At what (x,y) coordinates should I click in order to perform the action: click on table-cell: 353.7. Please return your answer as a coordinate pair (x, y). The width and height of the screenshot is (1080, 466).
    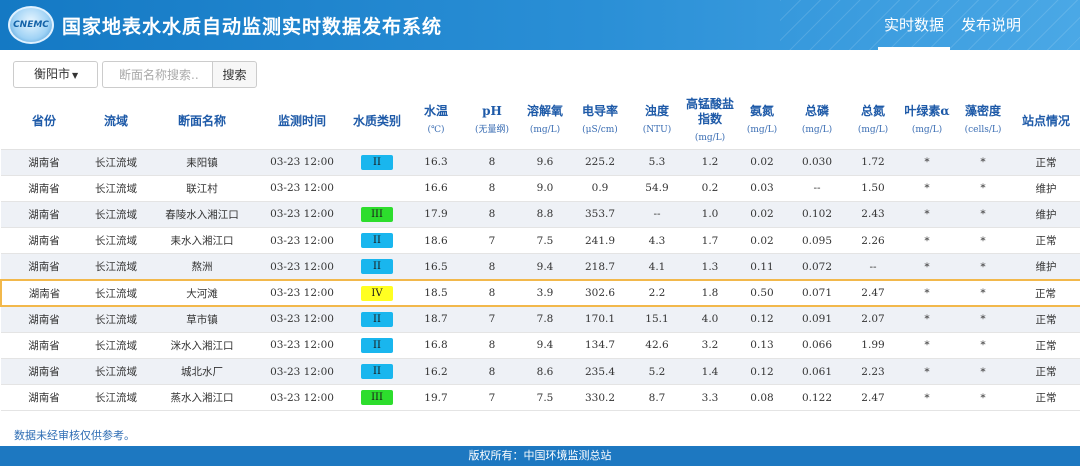
    Looking at the image, I should click on (600, 215).